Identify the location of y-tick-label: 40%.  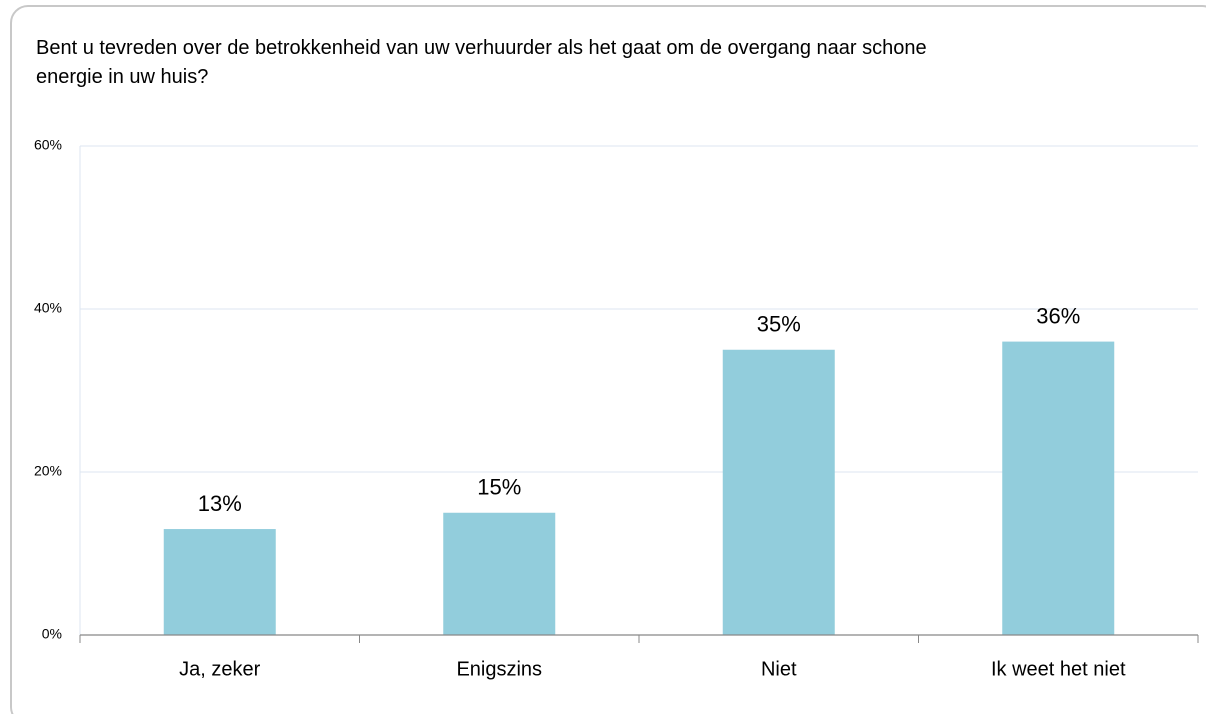
(48, 308).